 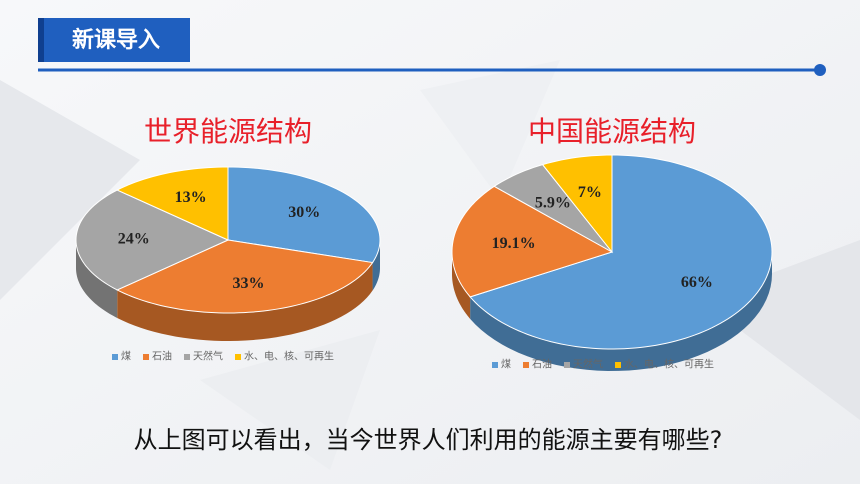 I want to click on header-accent, so click(x=41, y=40).